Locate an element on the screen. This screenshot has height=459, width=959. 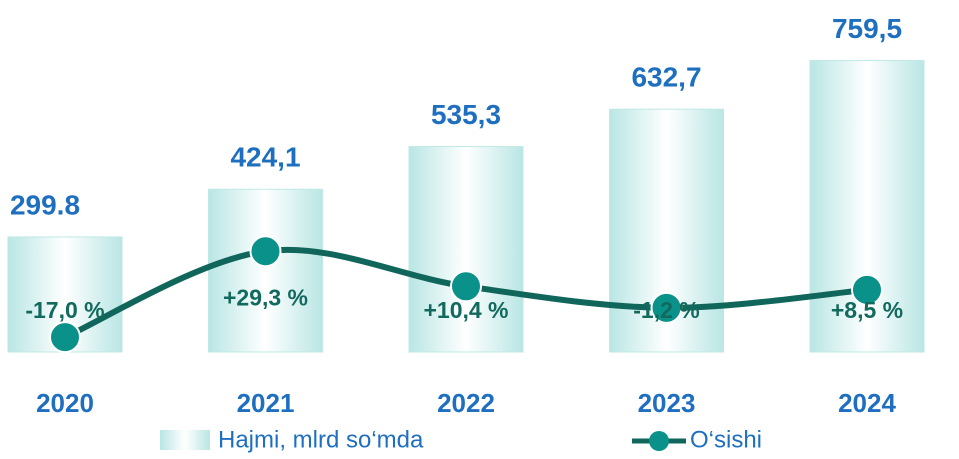
bar-value-label: 632,7 is located at coordinates (666, 77).